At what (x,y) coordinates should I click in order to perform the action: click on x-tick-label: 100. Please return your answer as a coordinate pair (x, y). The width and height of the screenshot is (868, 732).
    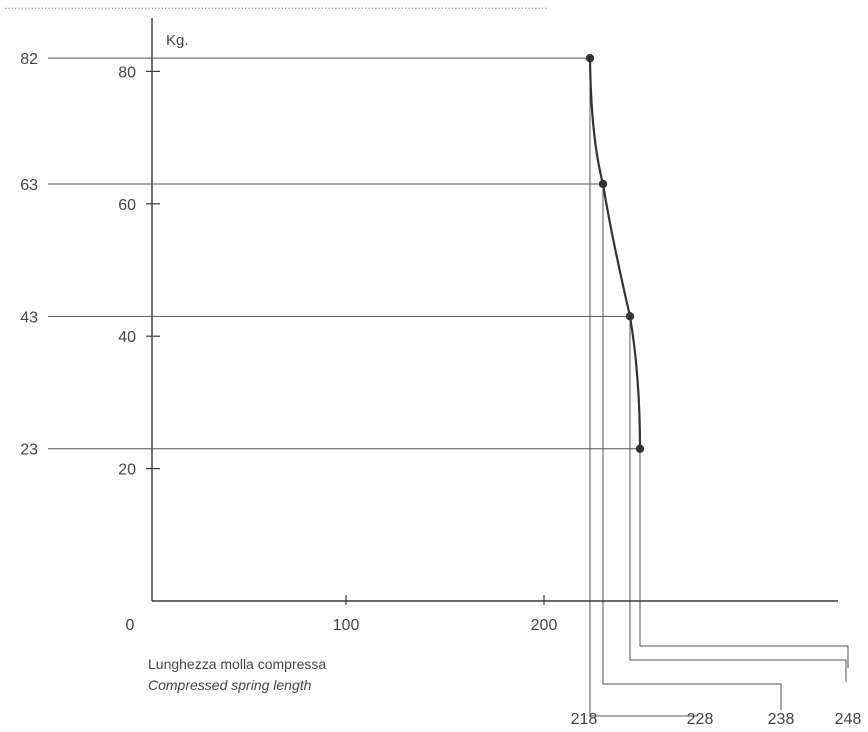
    Looking at the image, I should click on (346, 625).